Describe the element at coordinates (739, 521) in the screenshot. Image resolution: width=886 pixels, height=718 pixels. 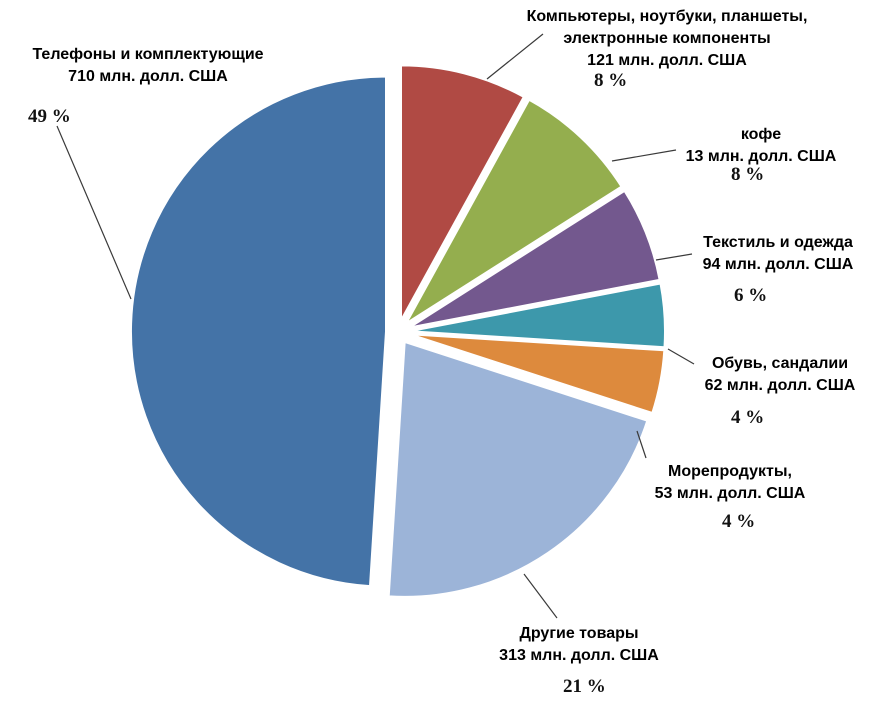
I see `slice-percent-seafood: 4 %` at that location.